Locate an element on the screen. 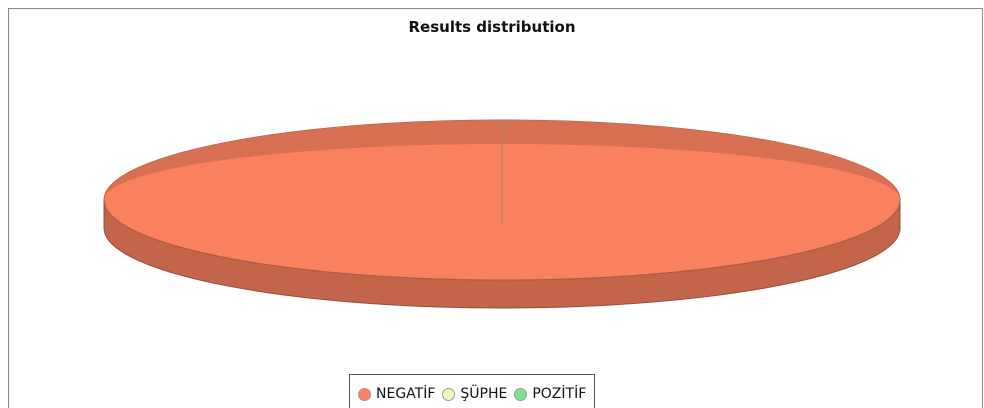  legend-item-negatif: NEGATİF is located at coordinates (396, 394).